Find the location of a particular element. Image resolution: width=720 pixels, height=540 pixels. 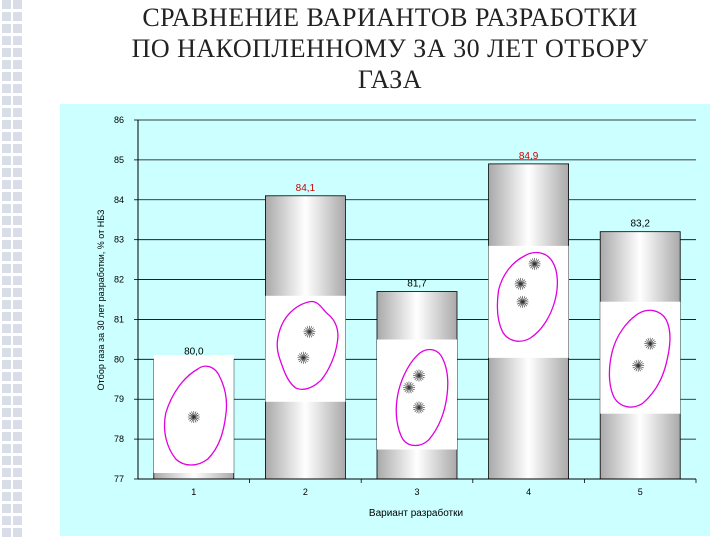

bar-data-label: 84,1 is located at coordinates (306, 188).